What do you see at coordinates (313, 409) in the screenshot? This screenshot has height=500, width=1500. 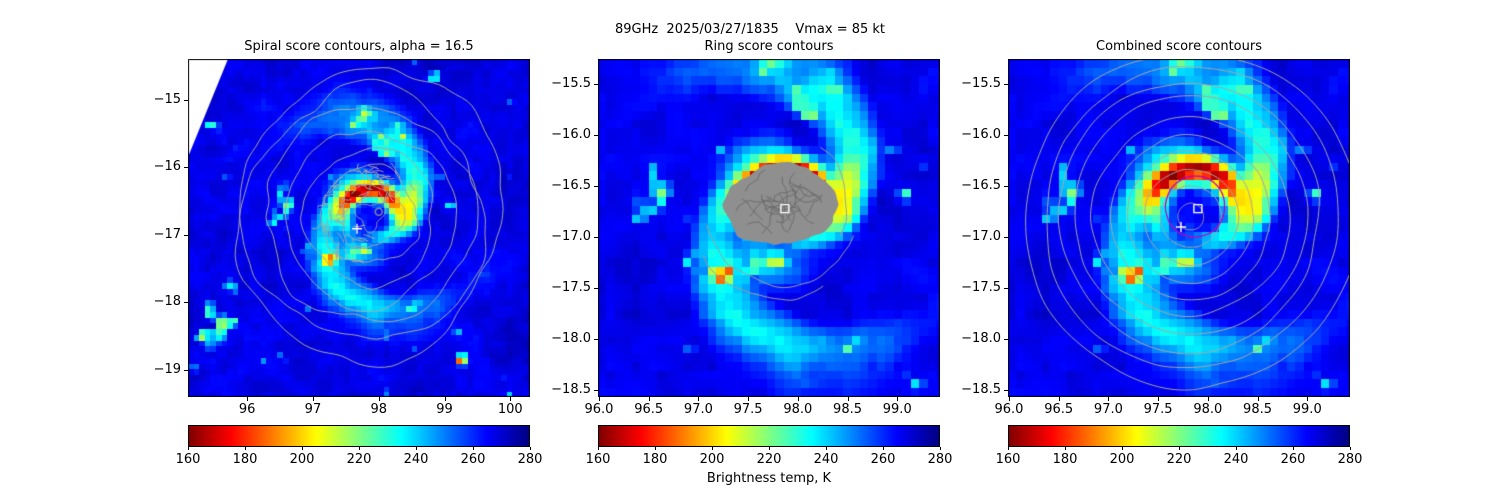 I see `x-tick-label: 97` at bounding box center [313, 409].